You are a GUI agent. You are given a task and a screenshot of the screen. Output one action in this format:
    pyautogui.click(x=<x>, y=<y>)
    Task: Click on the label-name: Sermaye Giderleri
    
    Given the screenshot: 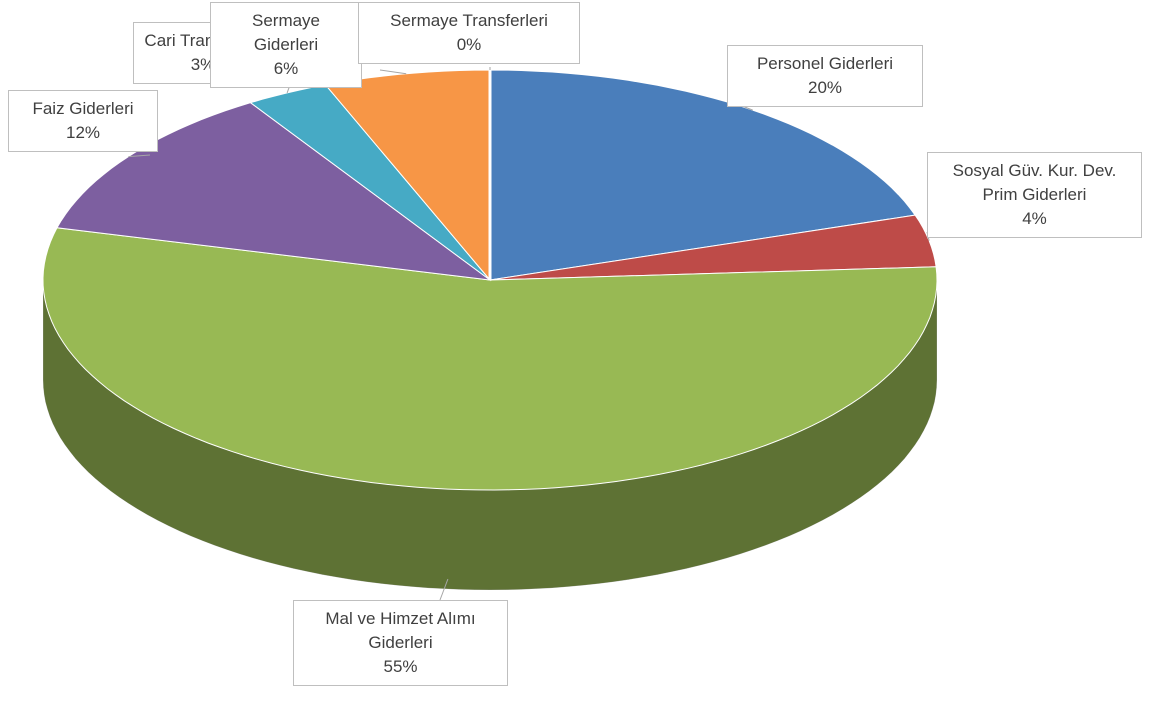 What is the action you would take?
    pyautogui.click(x=286, y=32)
    